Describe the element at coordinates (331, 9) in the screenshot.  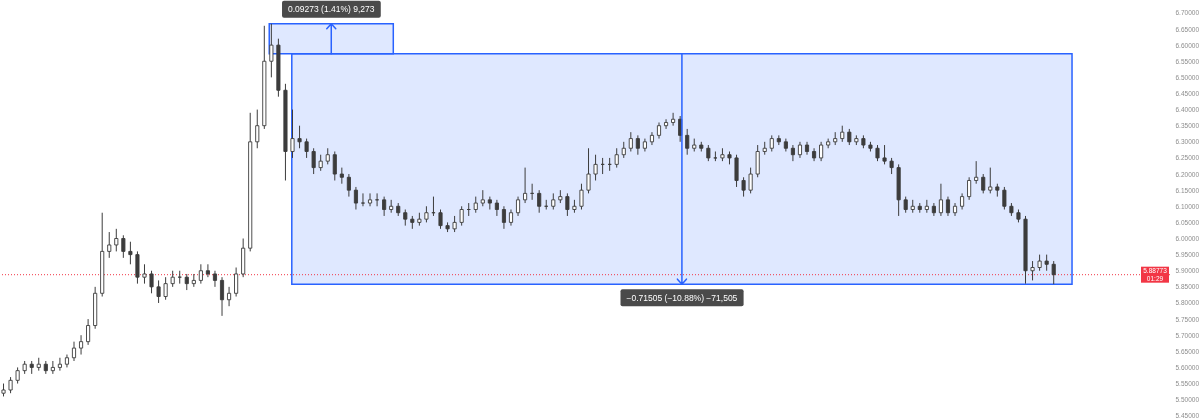
I see `band-label: 0.09273 (1.41%) 9,273` at that location.